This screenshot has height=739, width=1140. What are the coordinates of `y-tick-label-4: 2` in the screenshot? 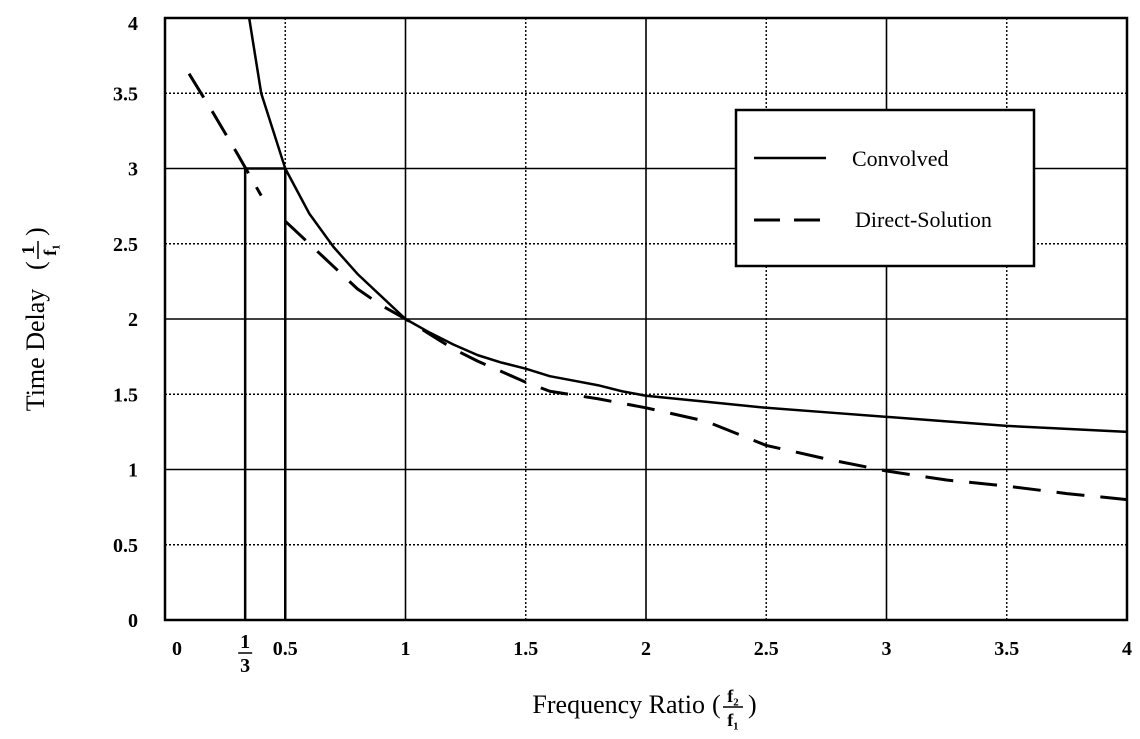 It's located at (133, 320).